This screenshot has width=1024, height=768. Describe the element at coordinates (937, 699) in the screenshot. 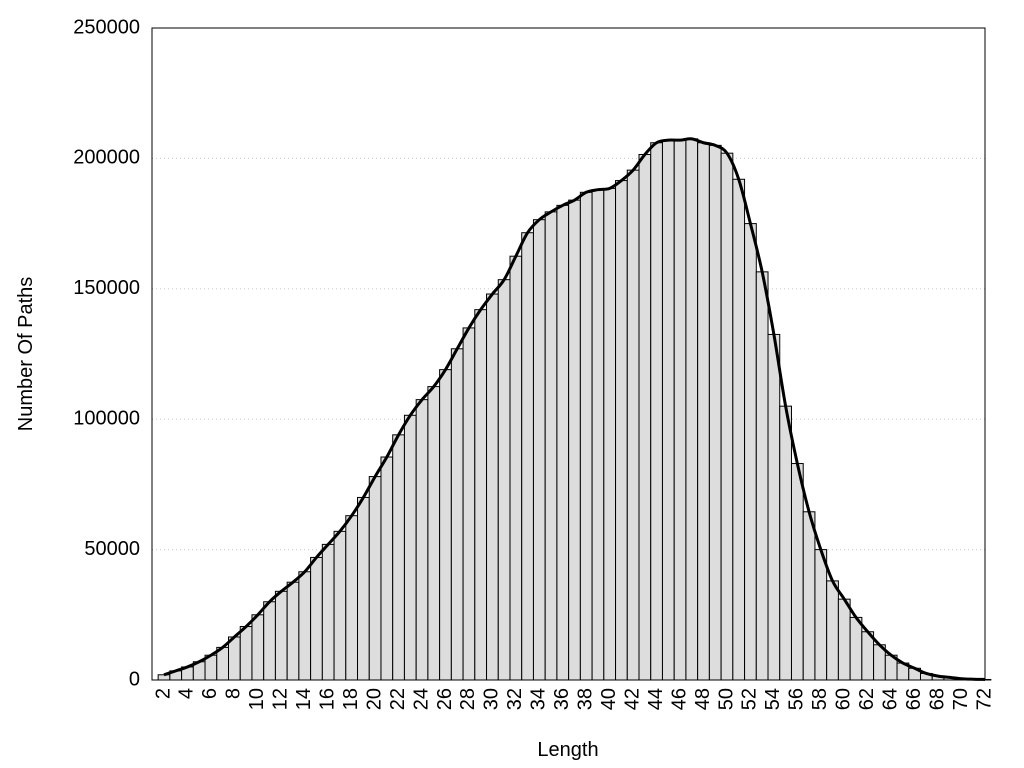

I see `x-tick-label: 68` at that location.